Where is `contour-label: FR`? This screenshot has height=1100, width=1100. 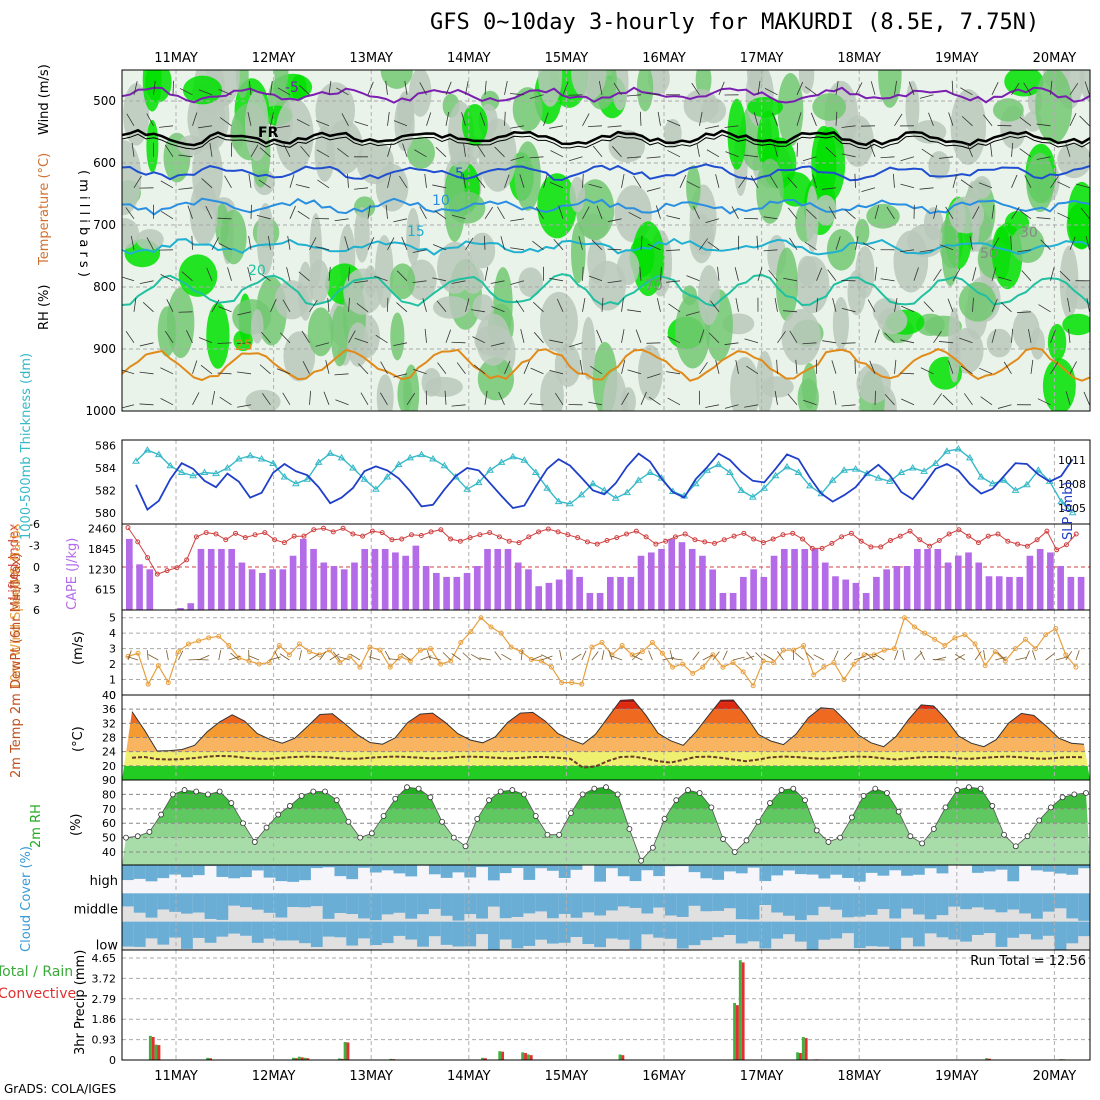
contour-label: FR is located at coordinates (268, 133).